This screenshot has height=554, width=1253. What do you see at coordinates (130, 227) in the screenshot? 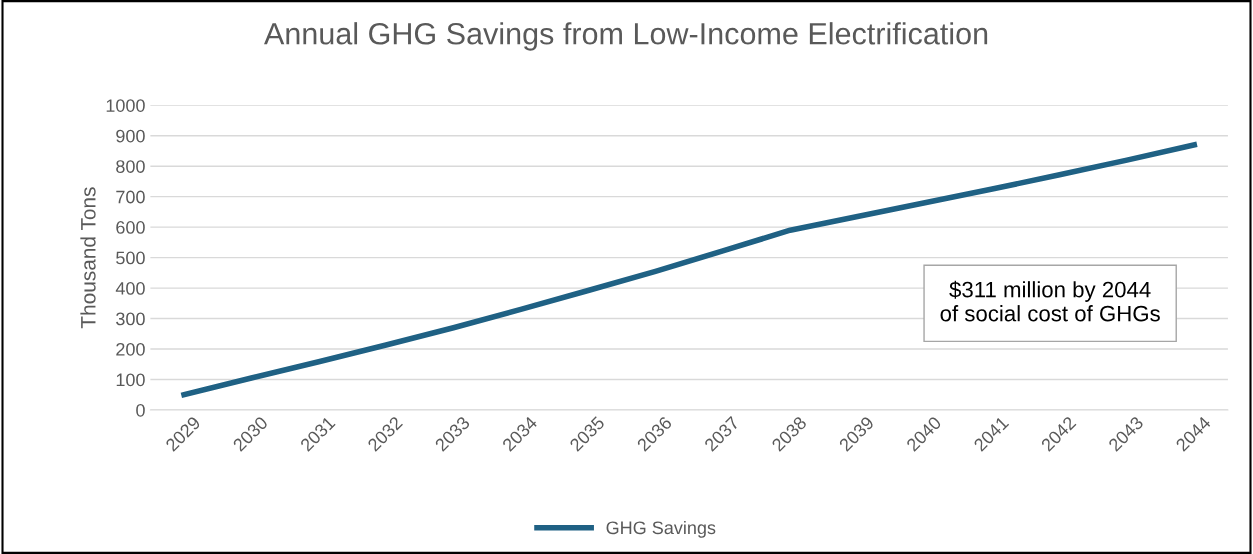
I see `y-tick-label: 600` at bounding box center [130, 227].